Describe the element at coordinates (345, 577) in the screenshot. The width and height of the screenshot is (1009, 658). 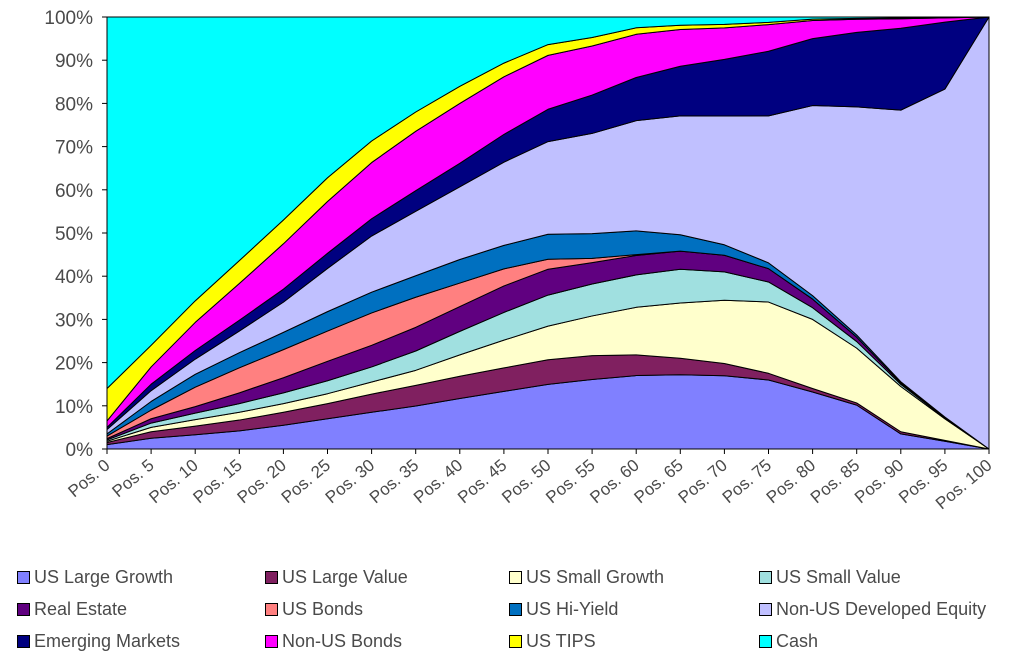
I see `legend-label: US Large Value` at that location.